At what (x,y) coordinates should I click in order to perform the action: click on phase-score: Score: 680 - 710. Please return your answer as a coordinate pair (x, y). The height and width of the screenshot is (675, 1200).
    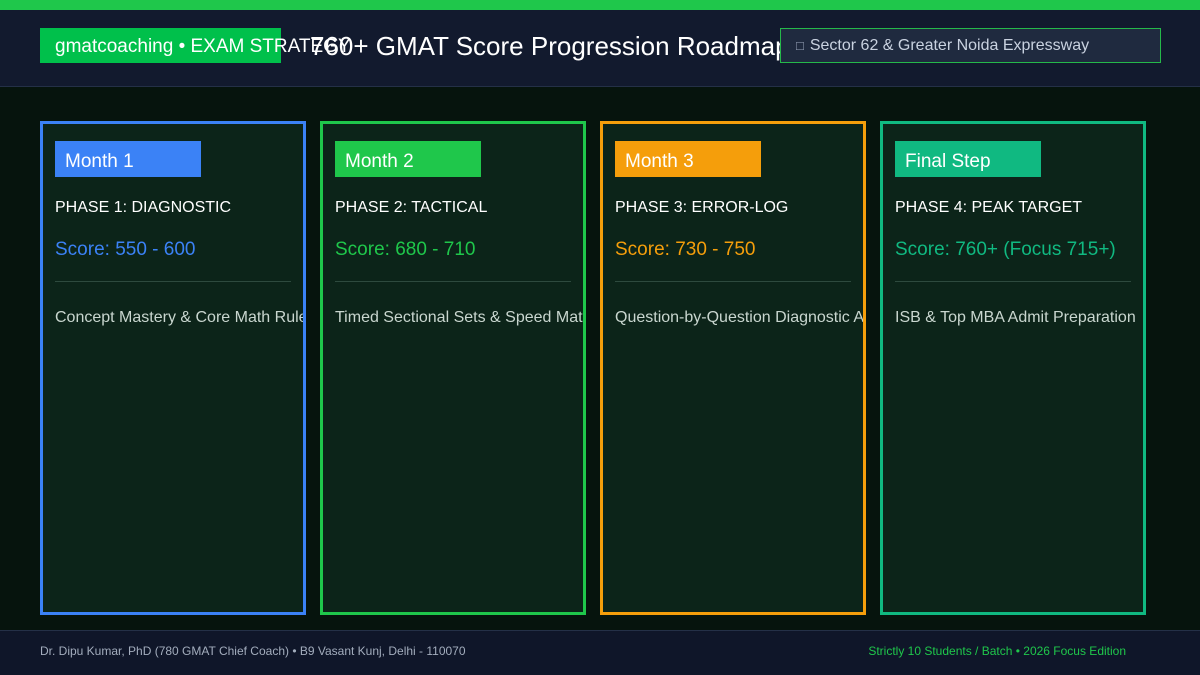
    Looking at the image, I should click on (405, 249).